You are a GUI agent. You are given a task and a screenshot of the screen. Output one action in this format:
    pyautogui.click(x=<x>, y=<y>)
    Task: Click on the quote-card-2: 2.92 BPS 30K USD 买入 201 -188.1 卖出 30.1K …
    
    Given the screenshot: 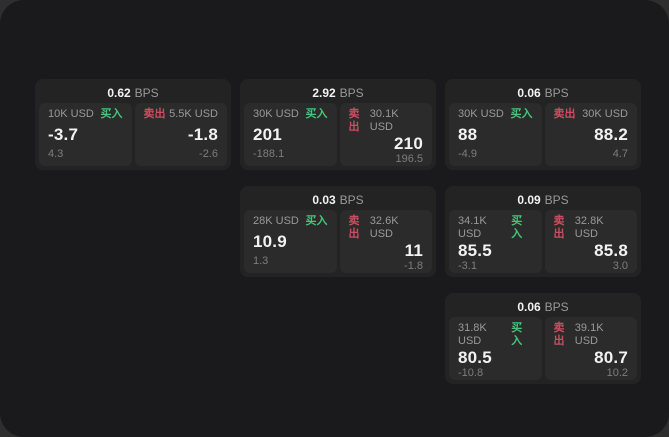 What is the action you would take?
    pyautogui.click(x=338, y=124)
    